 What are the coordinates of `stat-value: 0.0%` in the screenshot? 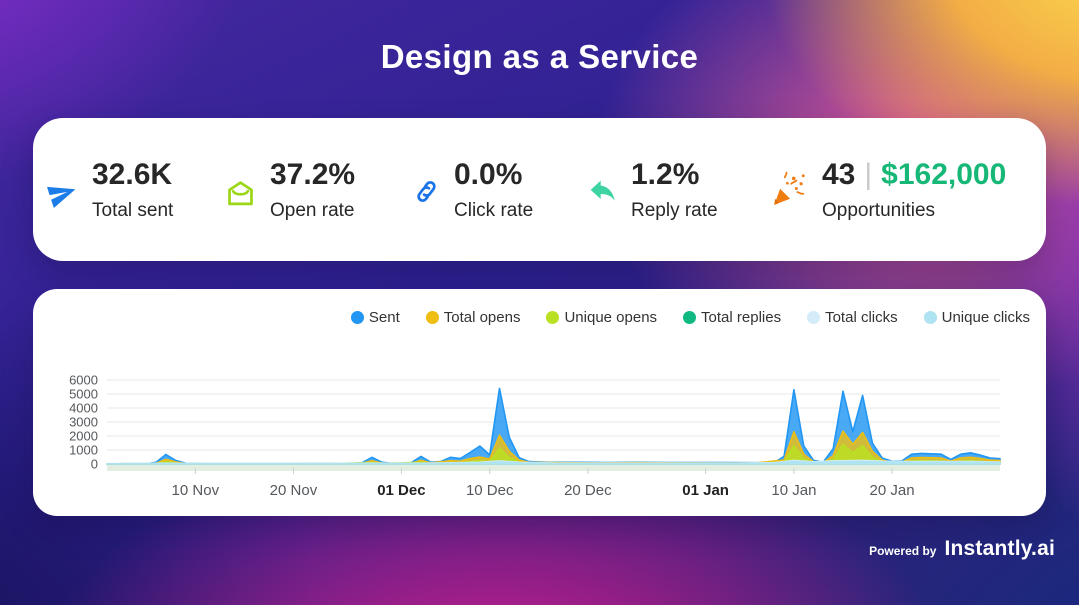 It's located at (488, 174).